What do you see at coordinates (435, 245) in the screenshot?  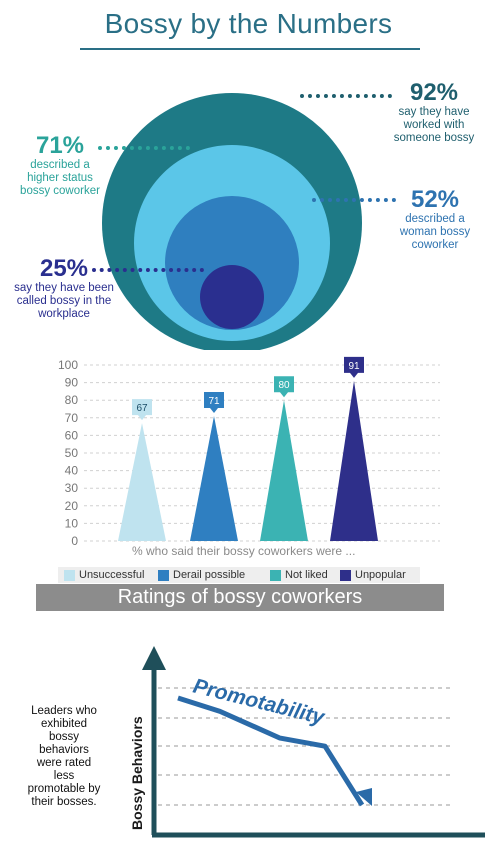 I see `stat-52-desc-3: coworker` at bounding box center [435, 245].